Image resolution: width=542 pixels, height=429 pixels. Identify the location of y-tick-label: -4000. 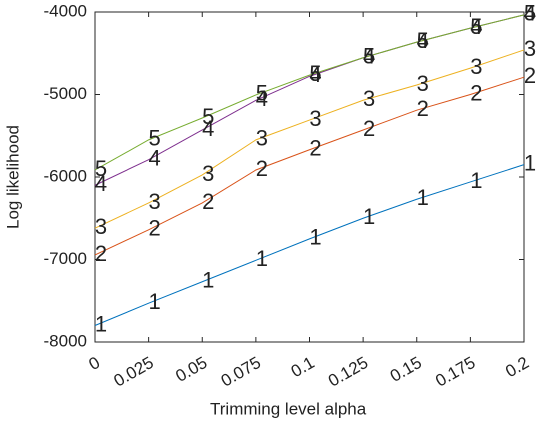
(65, 10).